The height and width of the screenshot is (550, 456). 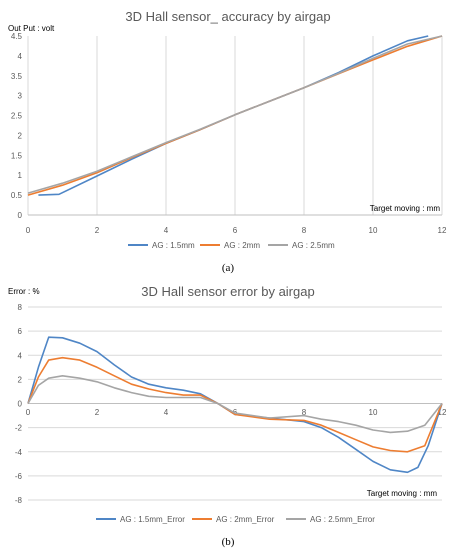 What do you see at coordinates (17, 116) in the screenshot?
I see `y-tick-label: 2.5` at bounding box center [17, 116].